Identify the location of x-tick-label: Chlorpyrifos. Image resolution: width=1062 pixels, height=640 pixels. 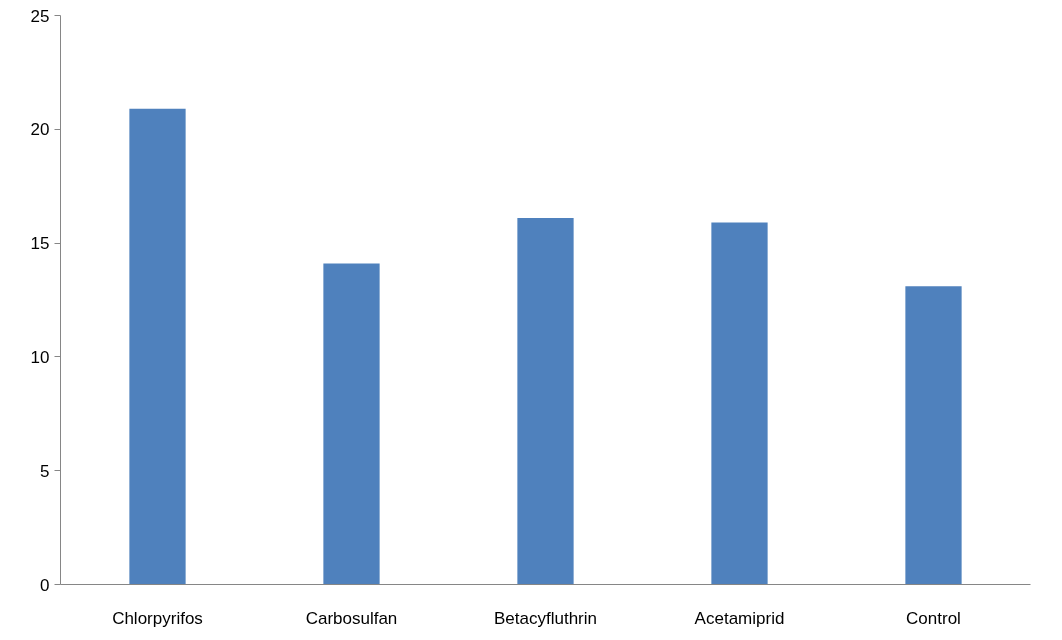
(157, 618).